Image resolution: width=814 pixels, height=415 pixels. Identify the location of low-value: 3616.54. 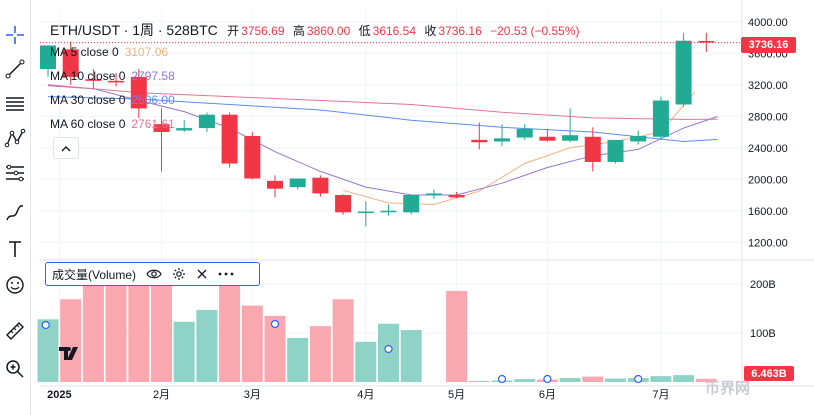
(394, 31).